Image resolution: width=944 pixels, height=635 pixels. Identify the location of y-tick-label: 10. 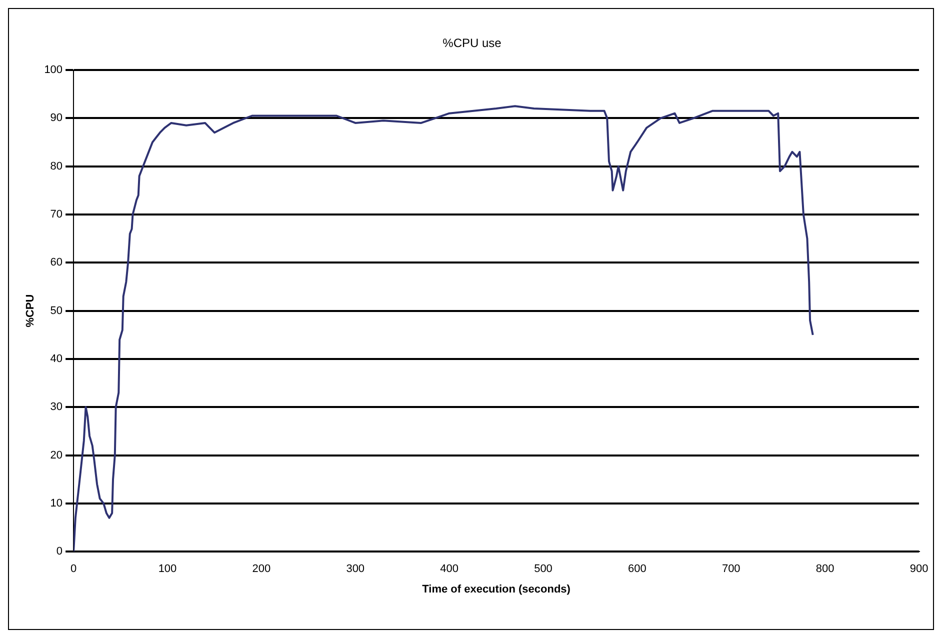
(56, 503).